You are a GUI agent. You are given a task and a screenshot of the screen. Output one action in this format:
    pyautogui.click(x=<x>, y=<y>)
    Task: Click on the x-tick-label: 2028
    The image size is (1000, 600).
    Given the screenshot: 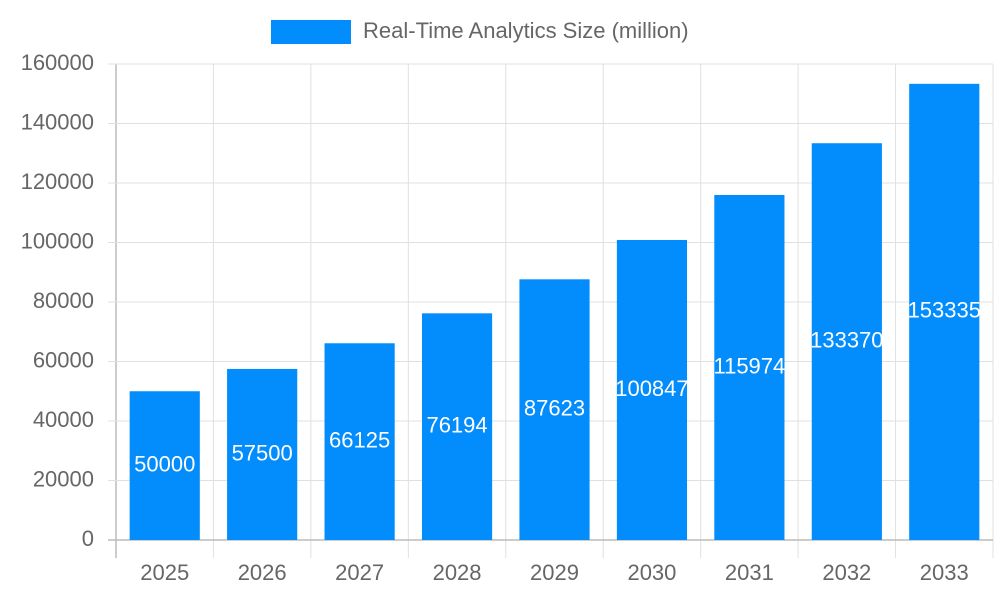 What is the action you would take?
    pyautogui.click(x=457, y=572)
    